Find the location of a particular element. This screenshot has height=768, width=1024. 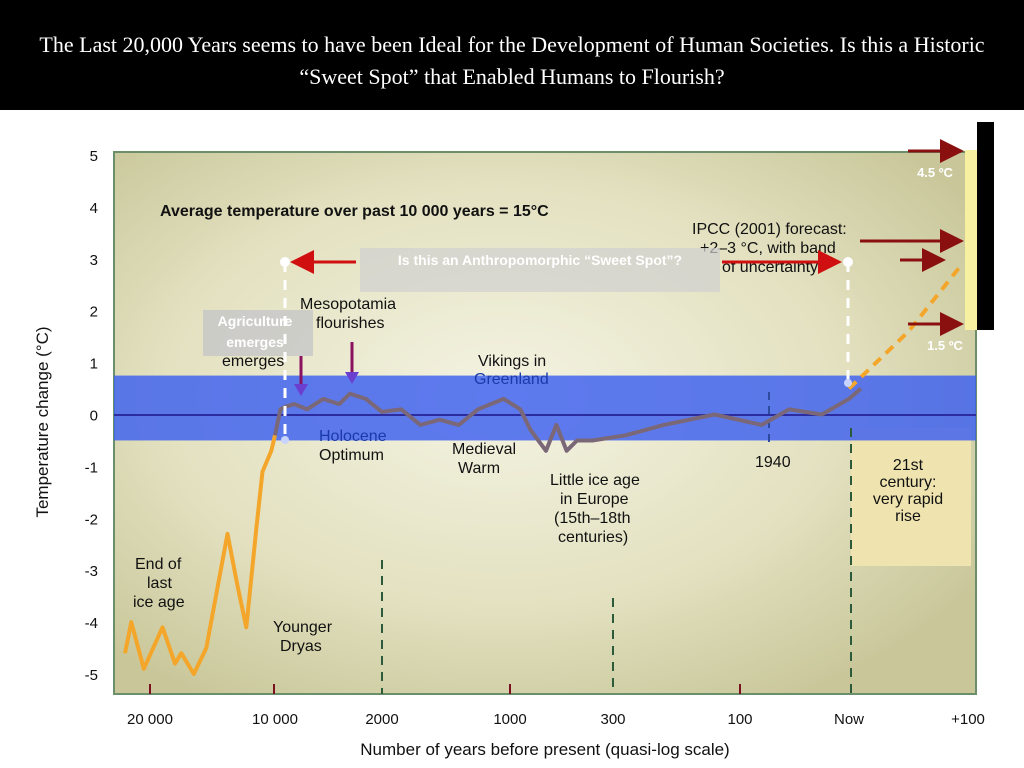

uncertainty-band is located at coordinates (971, 240).